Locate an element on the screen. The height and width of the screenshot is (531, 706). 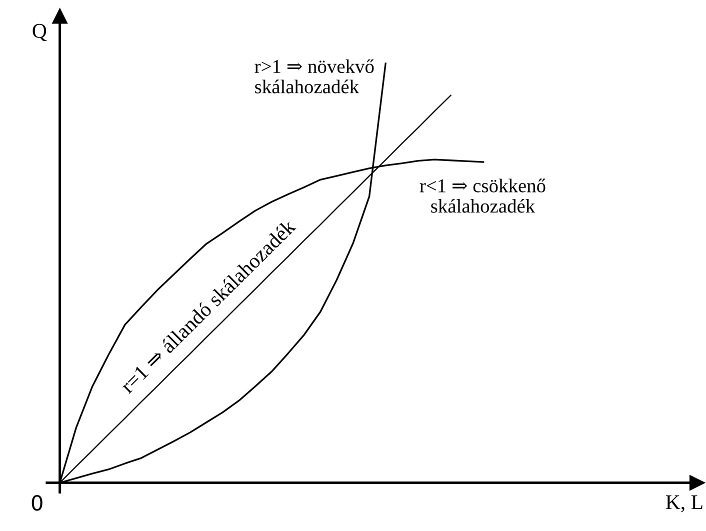
text: K, L is located at coordinates (684, 503).